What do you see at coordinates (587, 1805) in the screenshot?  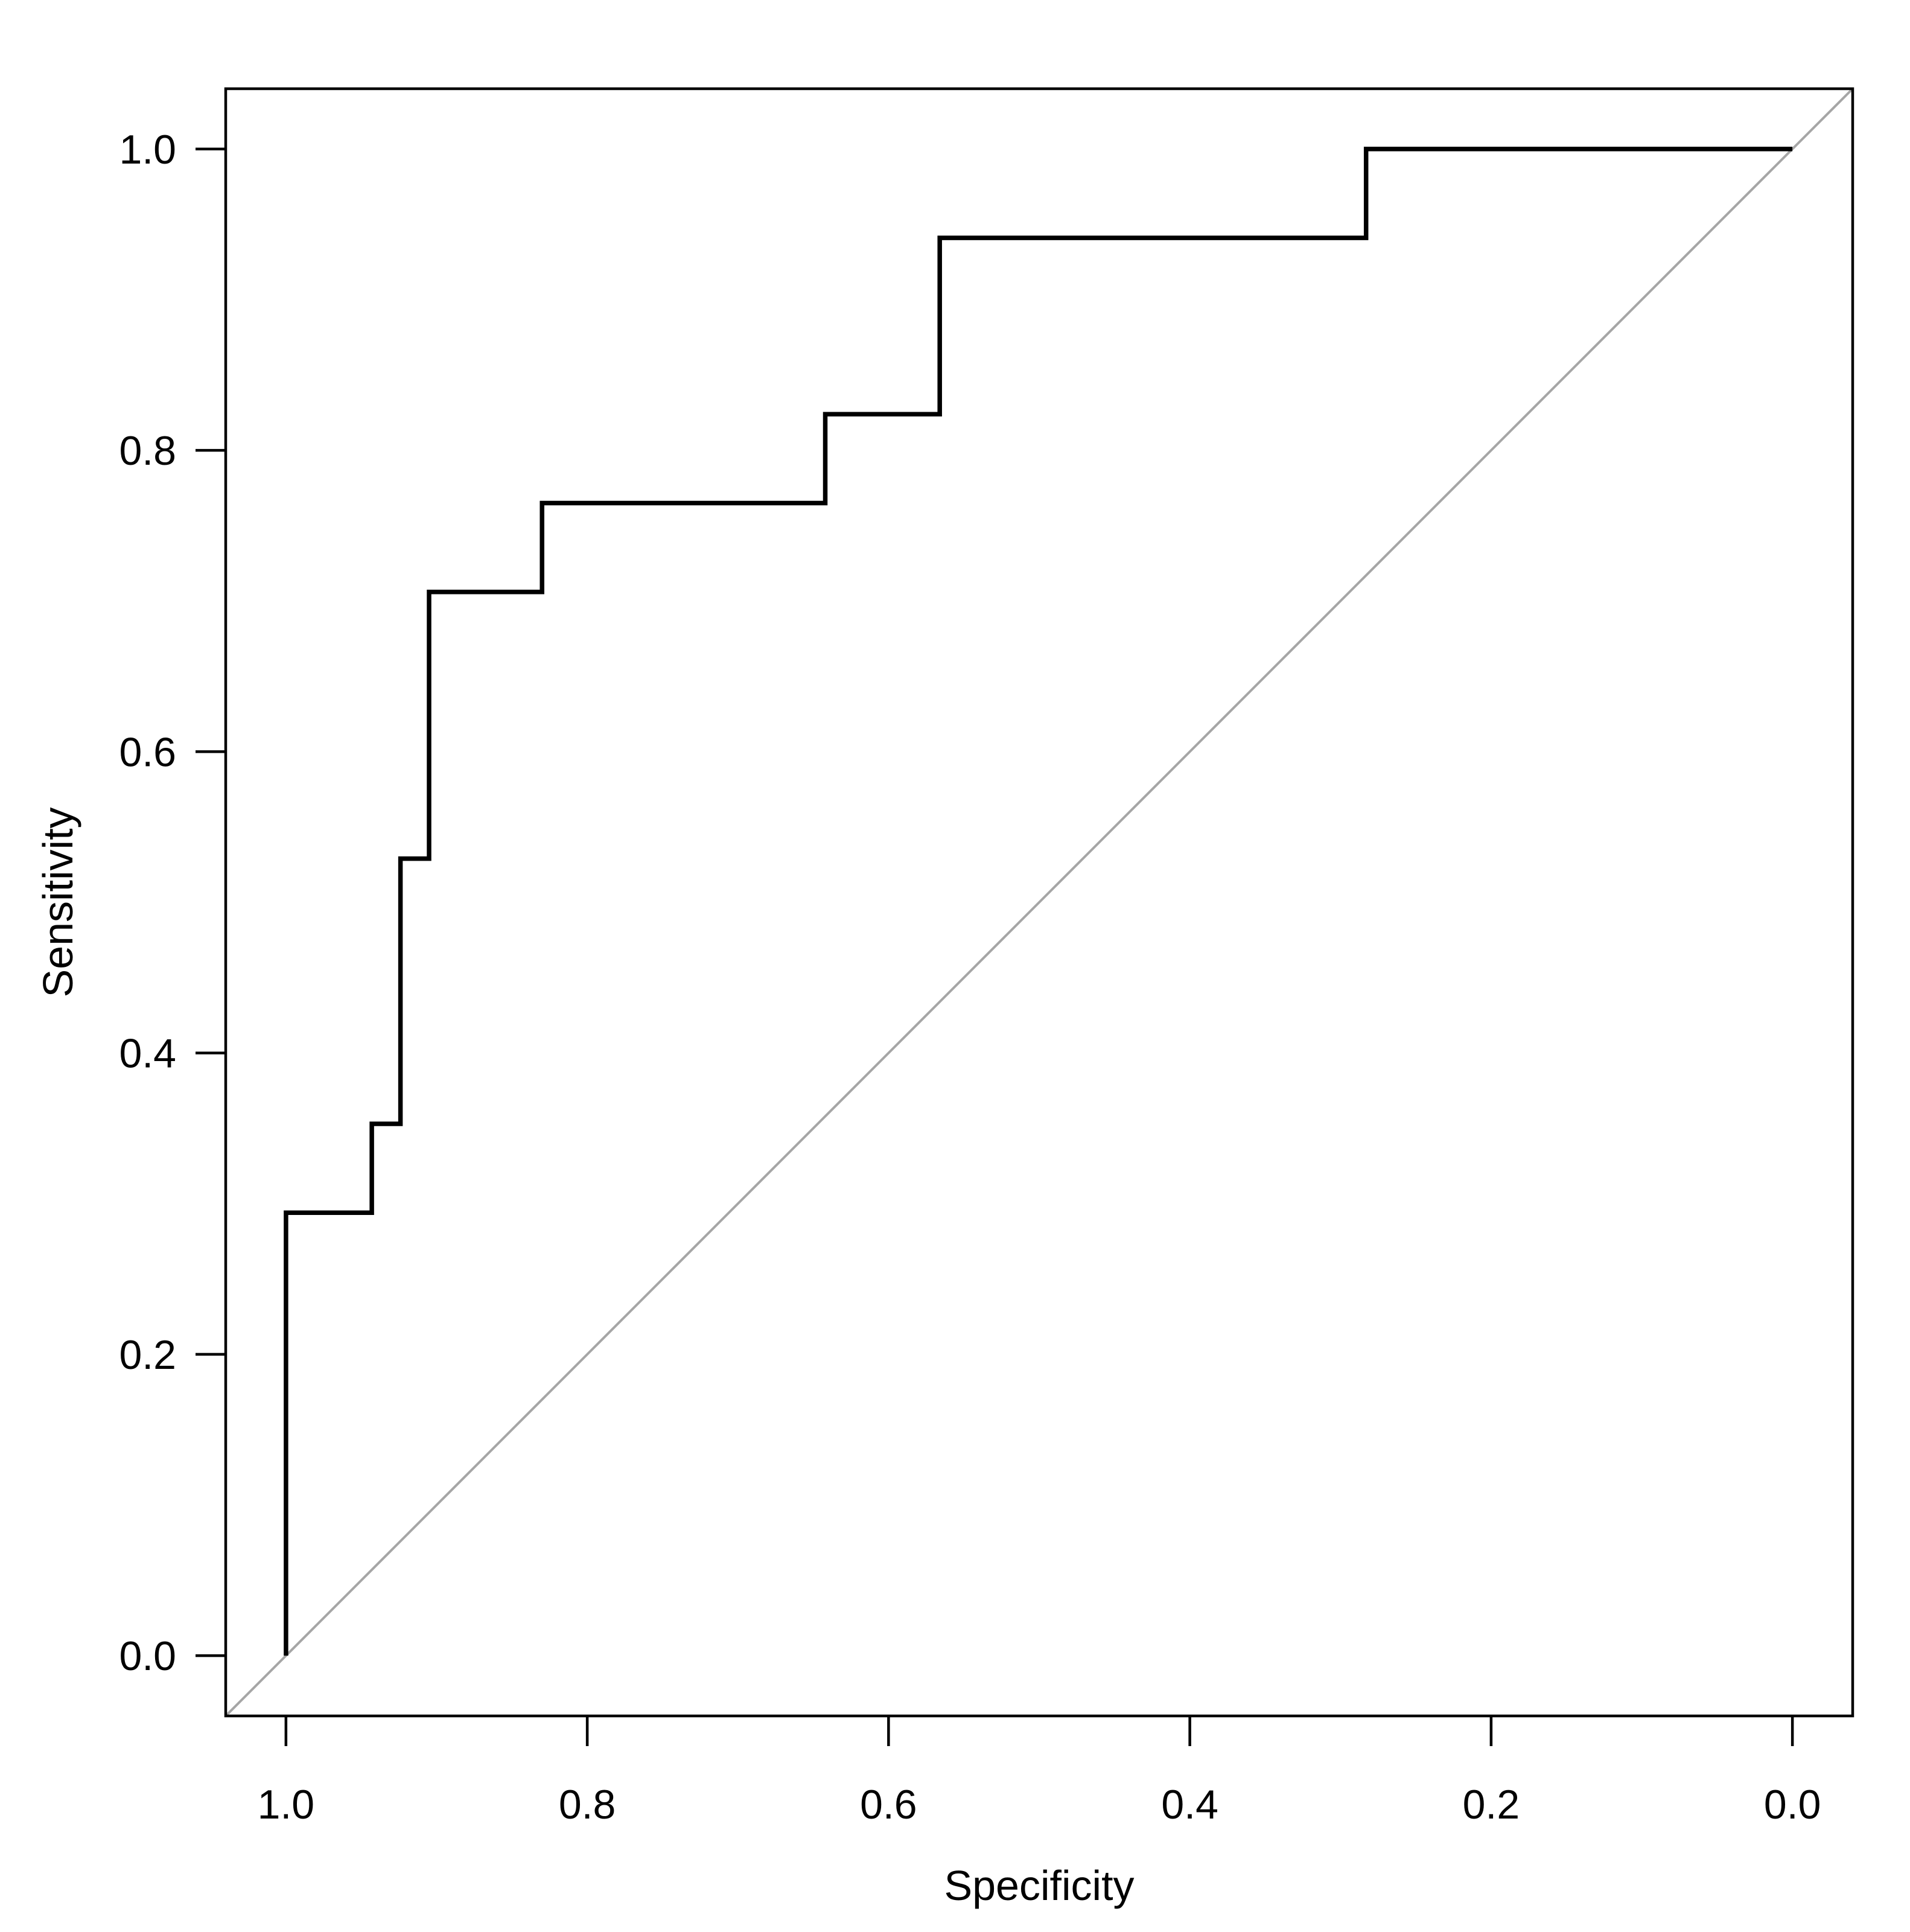 I see `x-tick-label: 0.8` at bounding box center [587, 1805].